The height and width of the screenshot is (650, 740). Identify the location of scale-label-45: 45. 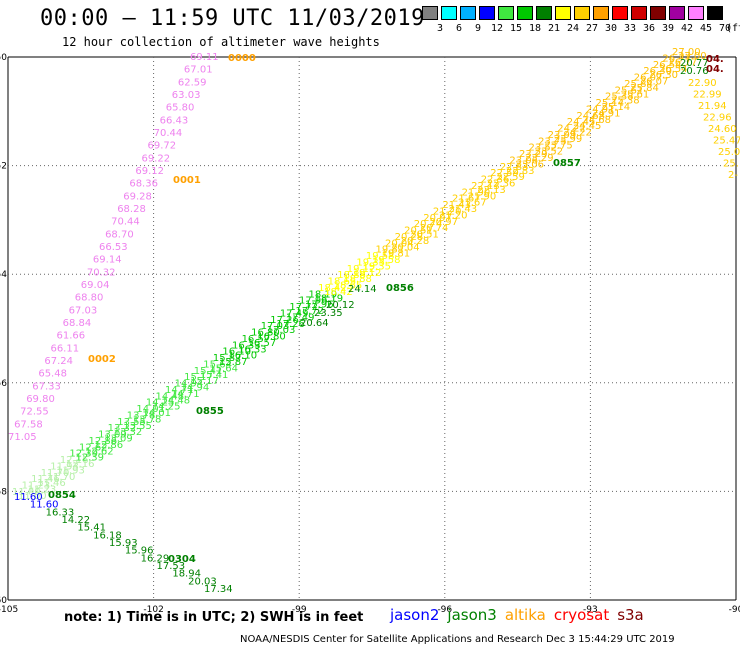
(706, 28).